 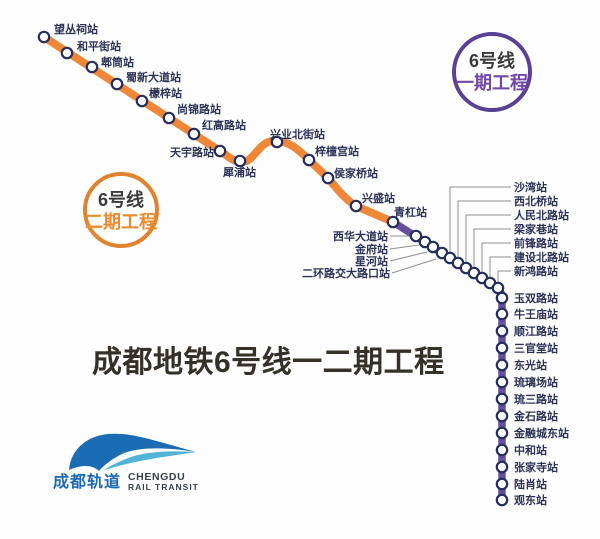 What do you see at coordinates (199, 109) in the screenshot?
I see `station-label: 尚锦路站` at bounding box center [199, 109].